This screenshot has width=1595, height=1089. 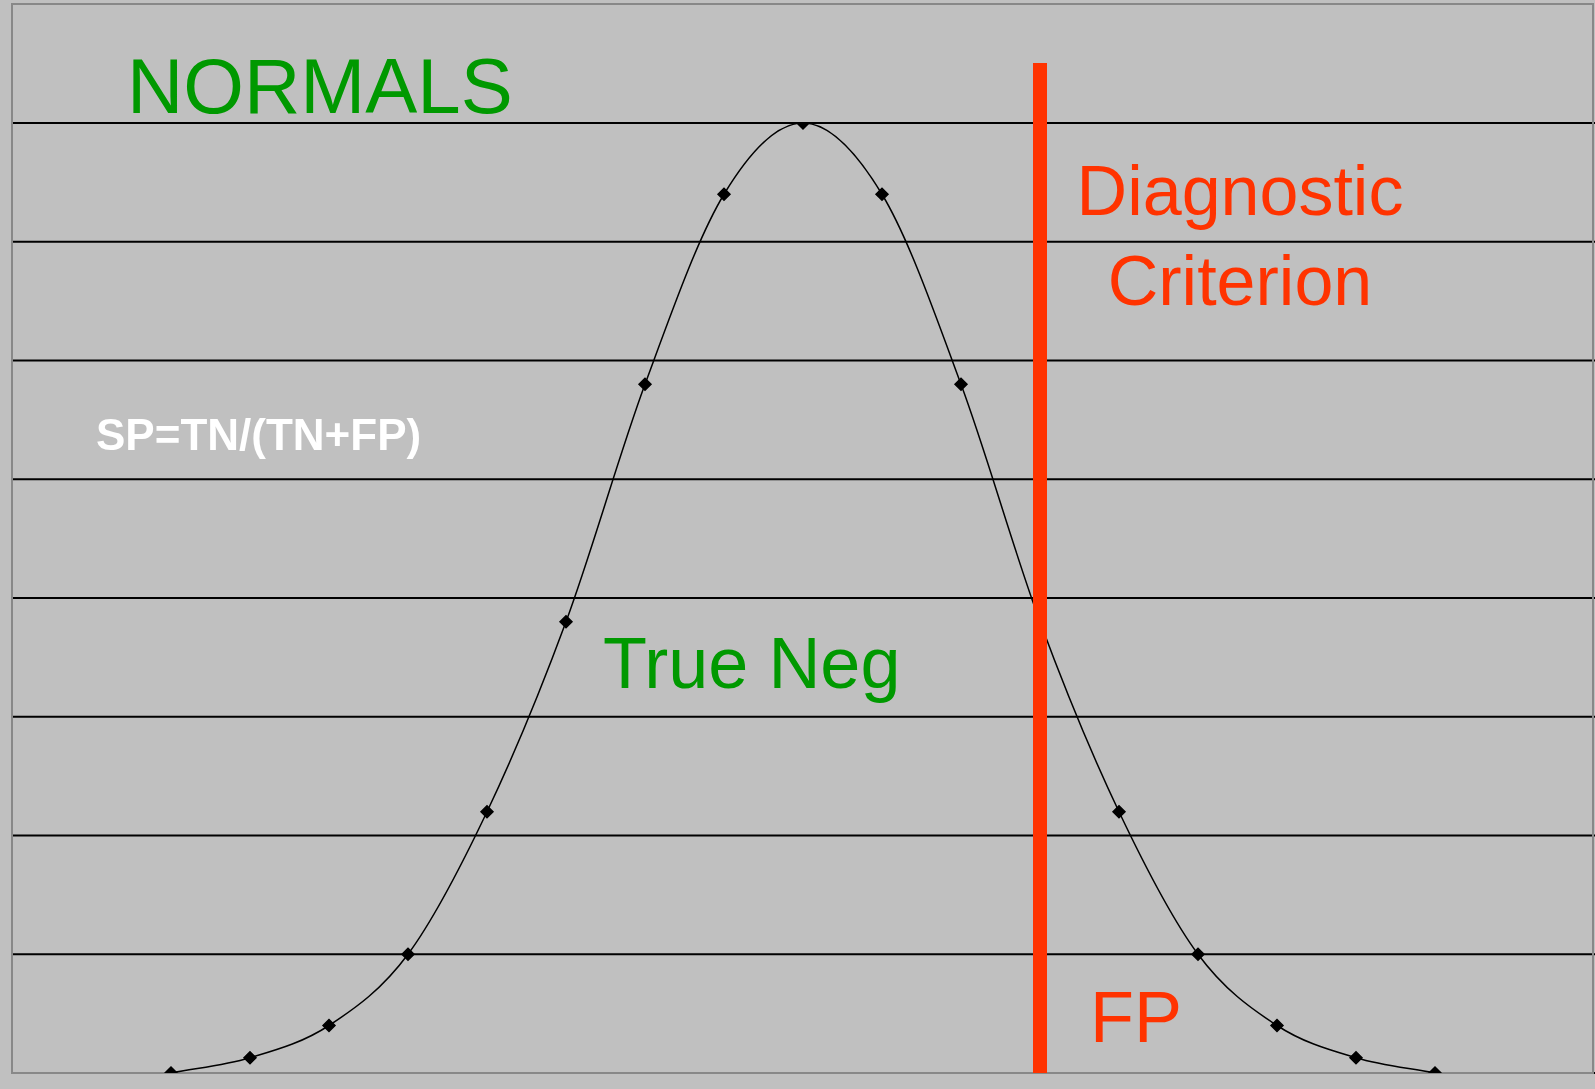 I want to click on annotation: FP, so click(x=1136, y=1017).